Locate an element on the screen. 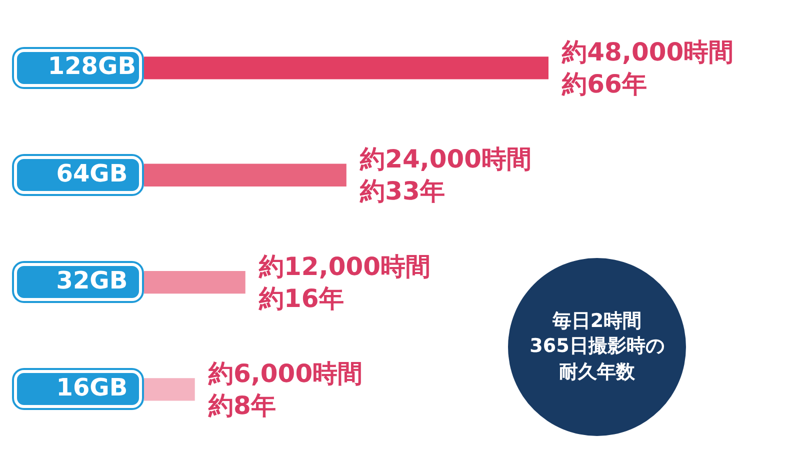  y-tick-label: 64GB is located at coordinates (92, 173).